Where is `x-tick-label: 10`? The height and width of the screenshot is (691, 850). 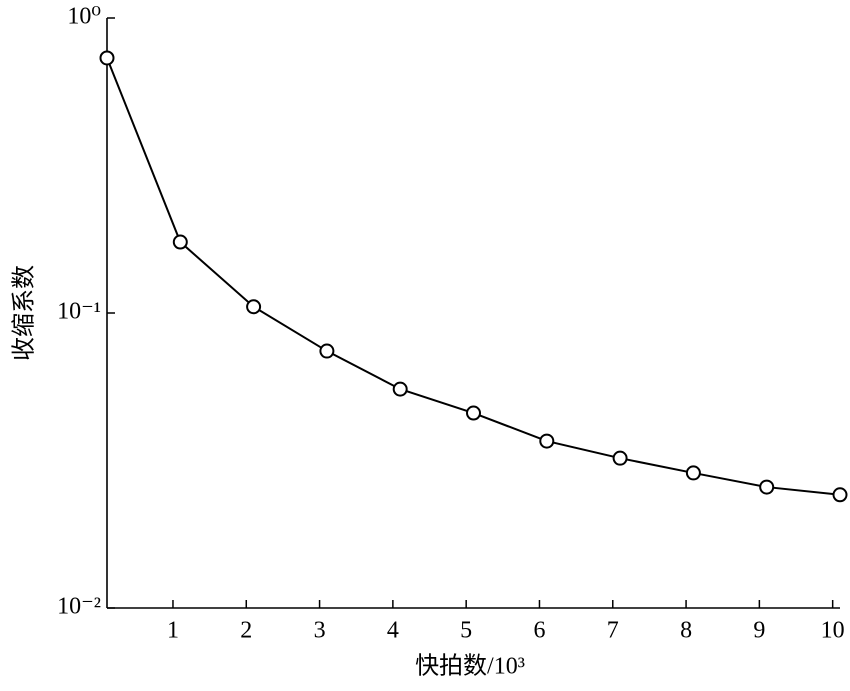
x-tick-label: 10 is located at coordinates (833, 631).